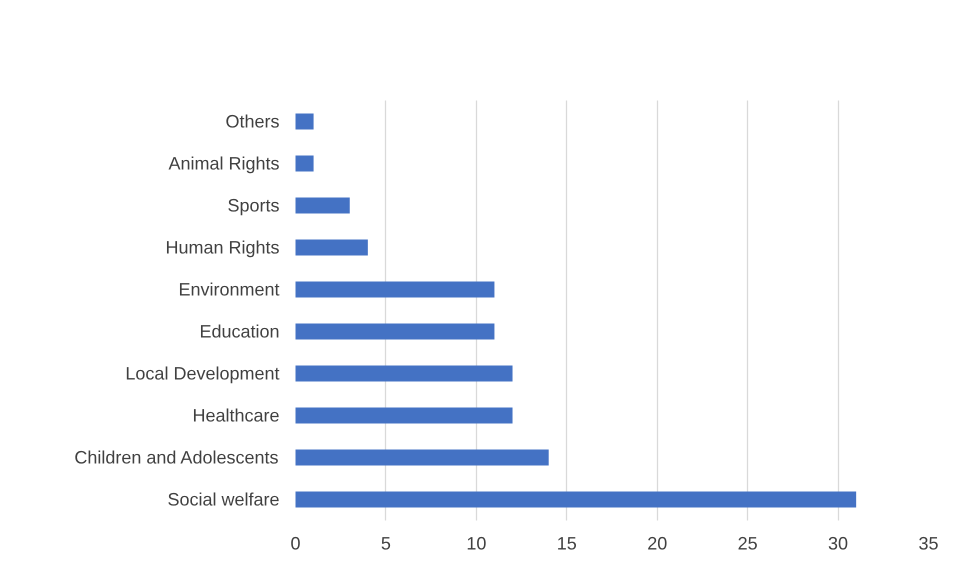 This screenshot has height=580, width=961. Describe the element at coordinates (295, 544) in the screenshot. I see `x-tick-label: 0` at that location.